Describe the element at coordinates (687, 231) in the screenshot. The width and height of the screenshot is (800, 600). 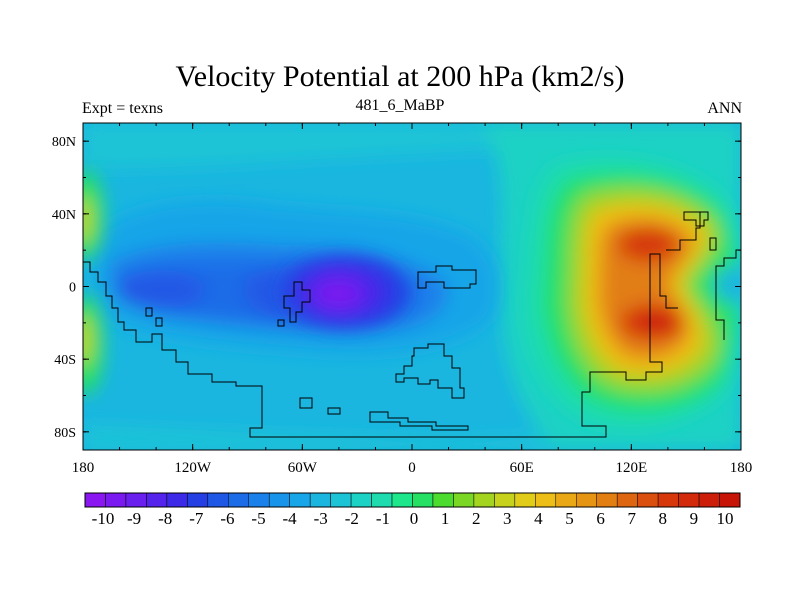
I see `coastline-east-continent` at that location.